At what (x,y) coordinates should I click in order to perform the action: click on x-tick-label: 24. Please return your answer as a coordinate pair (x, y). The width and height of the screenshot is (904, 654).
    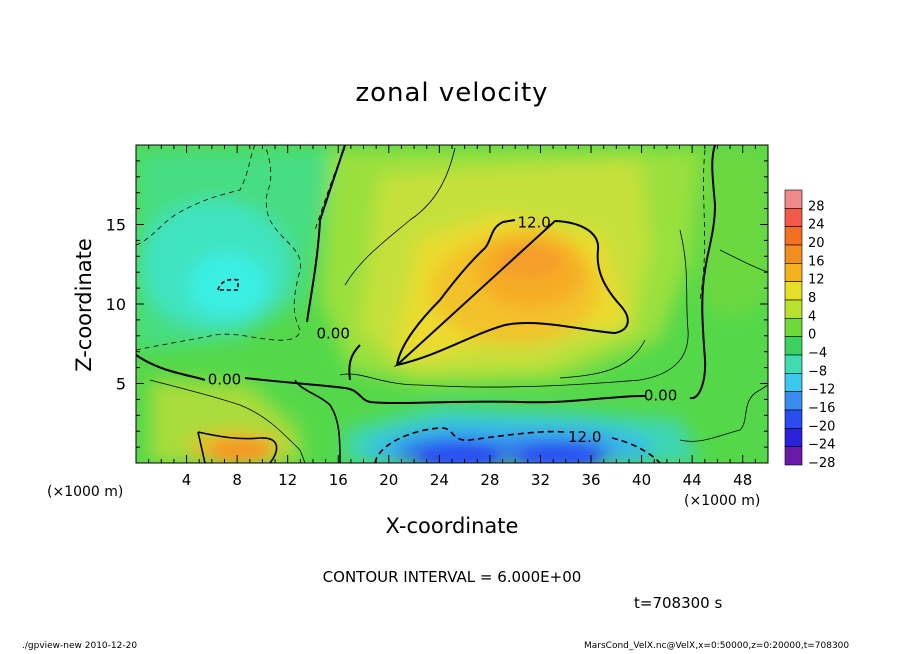
    Looking at the image, I should click on (439, 480).